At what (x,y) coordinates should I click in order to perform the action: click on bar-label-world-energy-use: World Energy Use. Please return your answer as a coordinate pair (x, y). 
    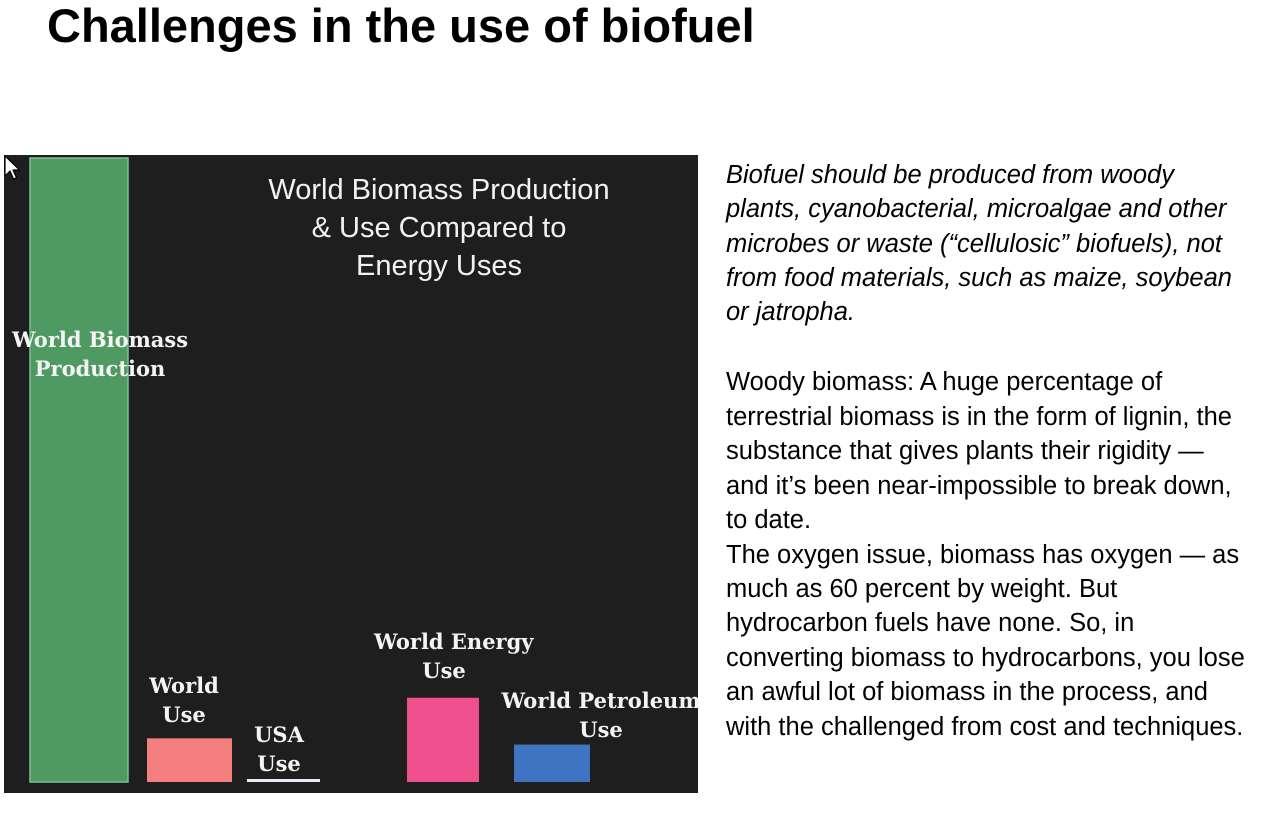
    Looking at the image, I should click on (454, 656).